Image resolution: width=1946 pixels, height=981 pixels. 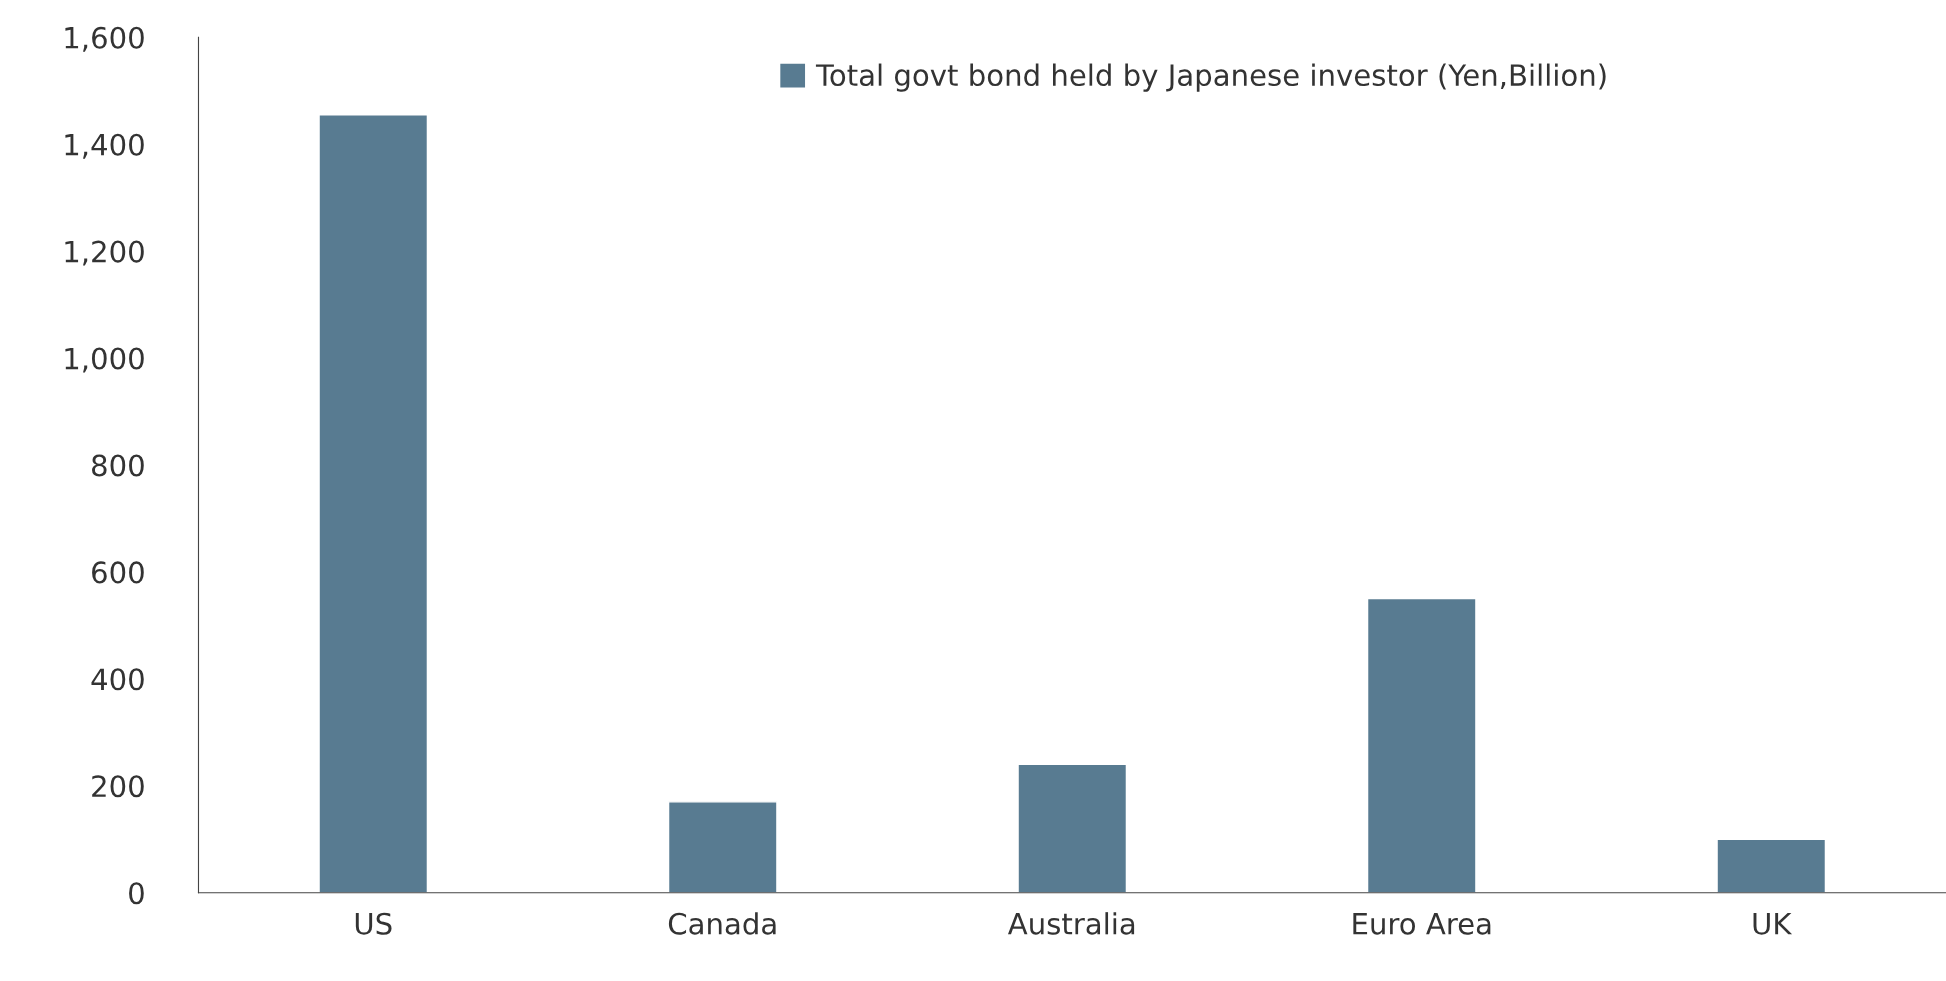 I want to click on legend-label: Total govt bond held by Japanese investor (Yen,Billion), so click(x=1210, y=77).